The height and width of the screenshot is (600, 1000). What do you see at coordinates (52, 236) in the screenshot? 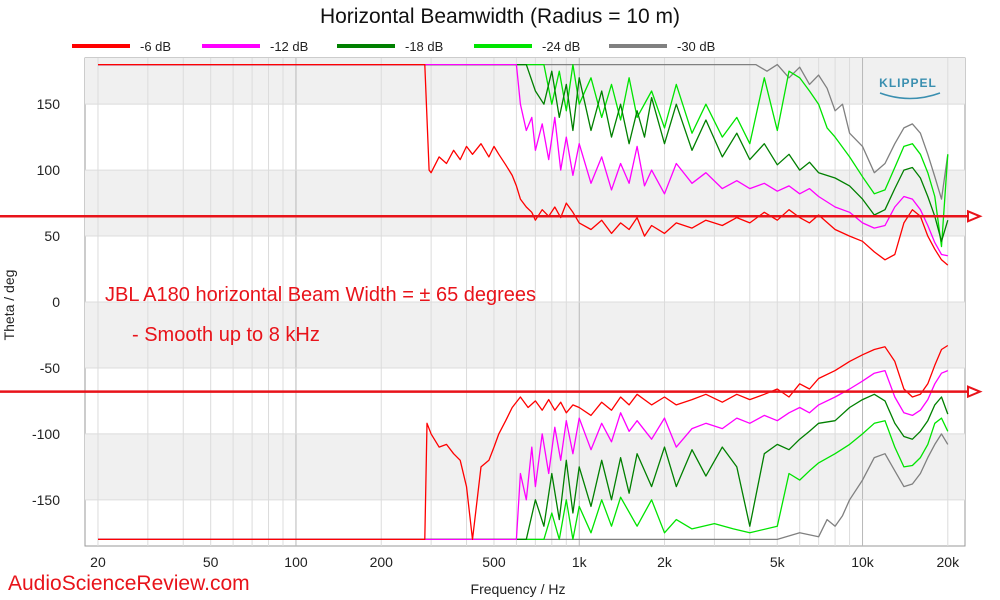
I see `y-tick-label: 50` at bounding box center [52, 236].